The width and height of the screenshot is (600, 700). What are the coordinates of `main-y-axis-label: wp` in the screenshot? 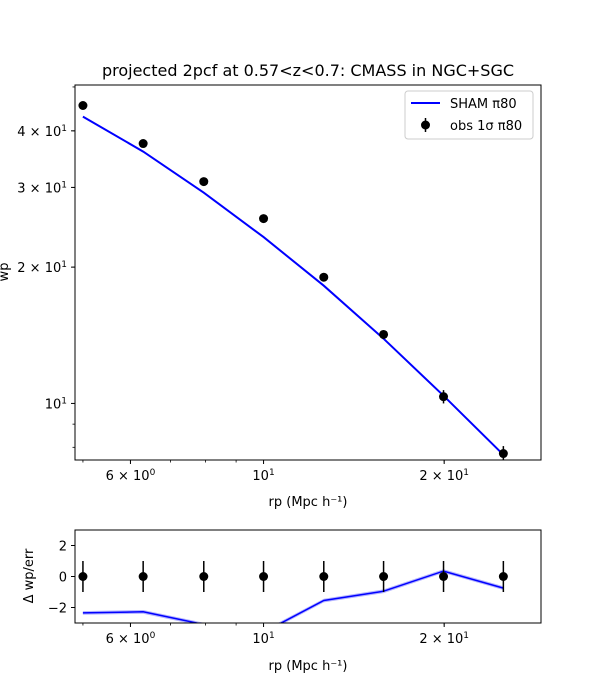 It's located at (6, 272).